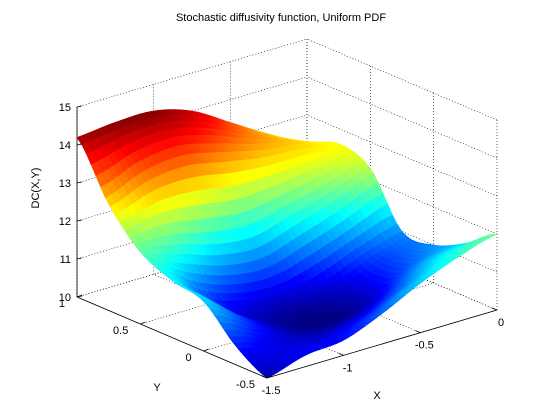  I want to click on y-axis-label: Y, so click(157, 388).